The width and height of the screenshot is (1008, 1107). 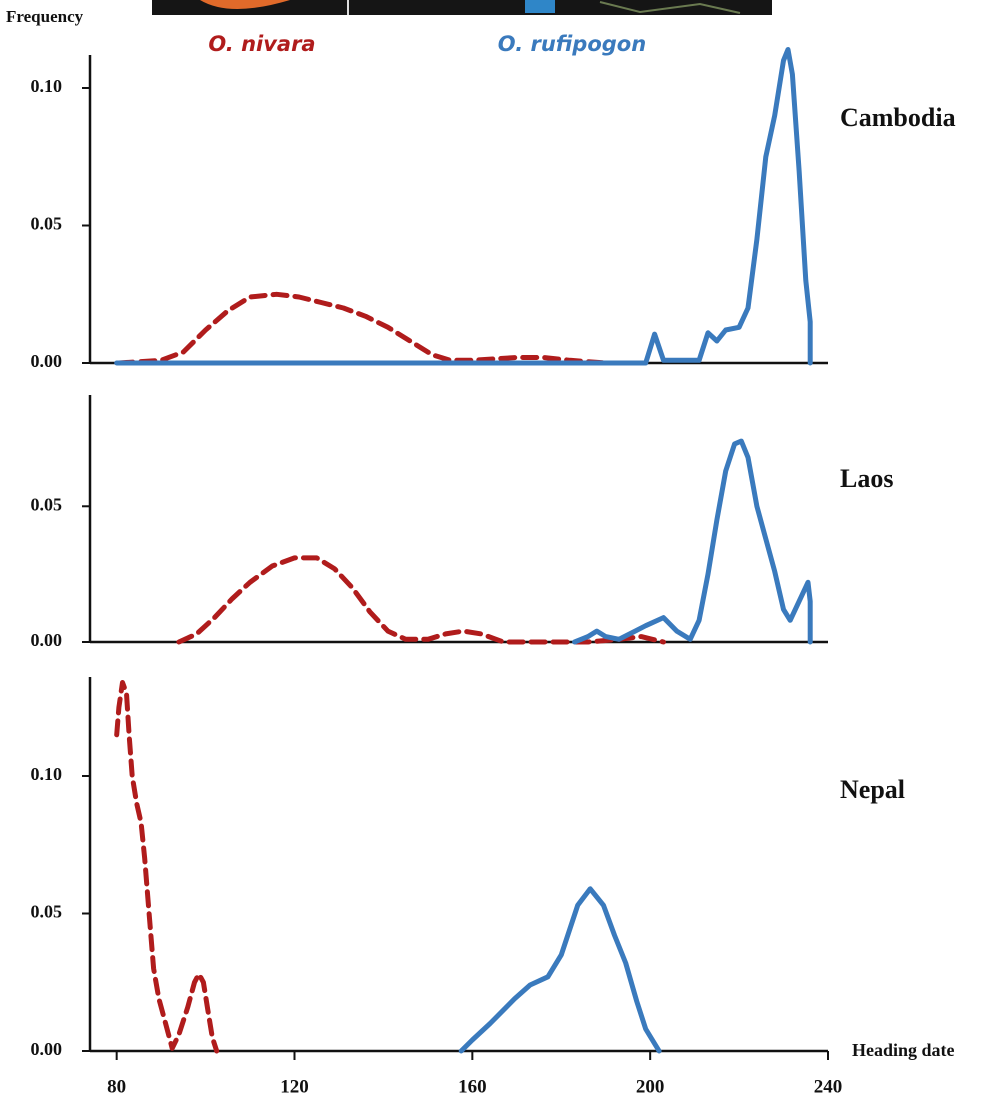 What do you see at coordinates (572, 44) in the screenshot?
I see `legend-label: O. rufipogon` at bounding box center [572, 44].